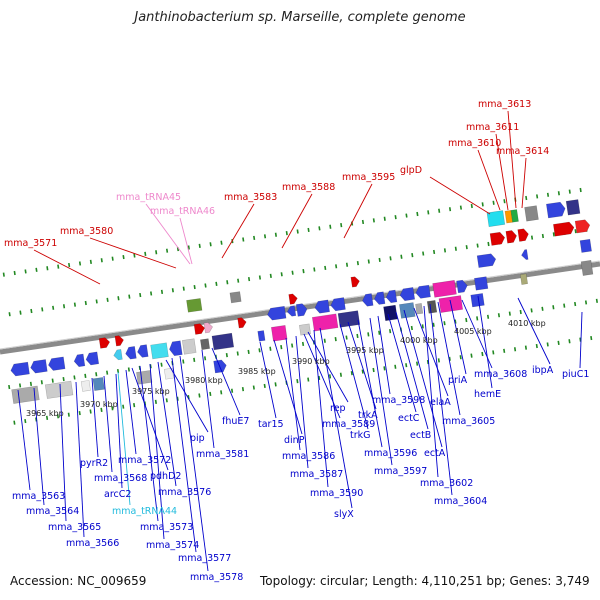 The width and height of the screenshot is (600, 600). Describe the element at coordinates (344, 514) in the screenshot. I see `gene-label-bottom: slyX` at that location.